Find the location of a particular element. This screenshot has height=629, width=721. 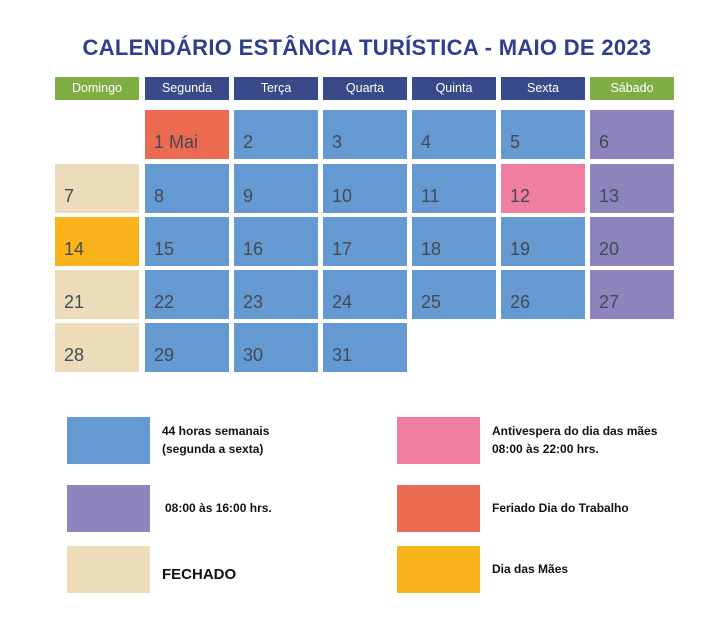

day-number: 27 is located at coordinates (609, 302).